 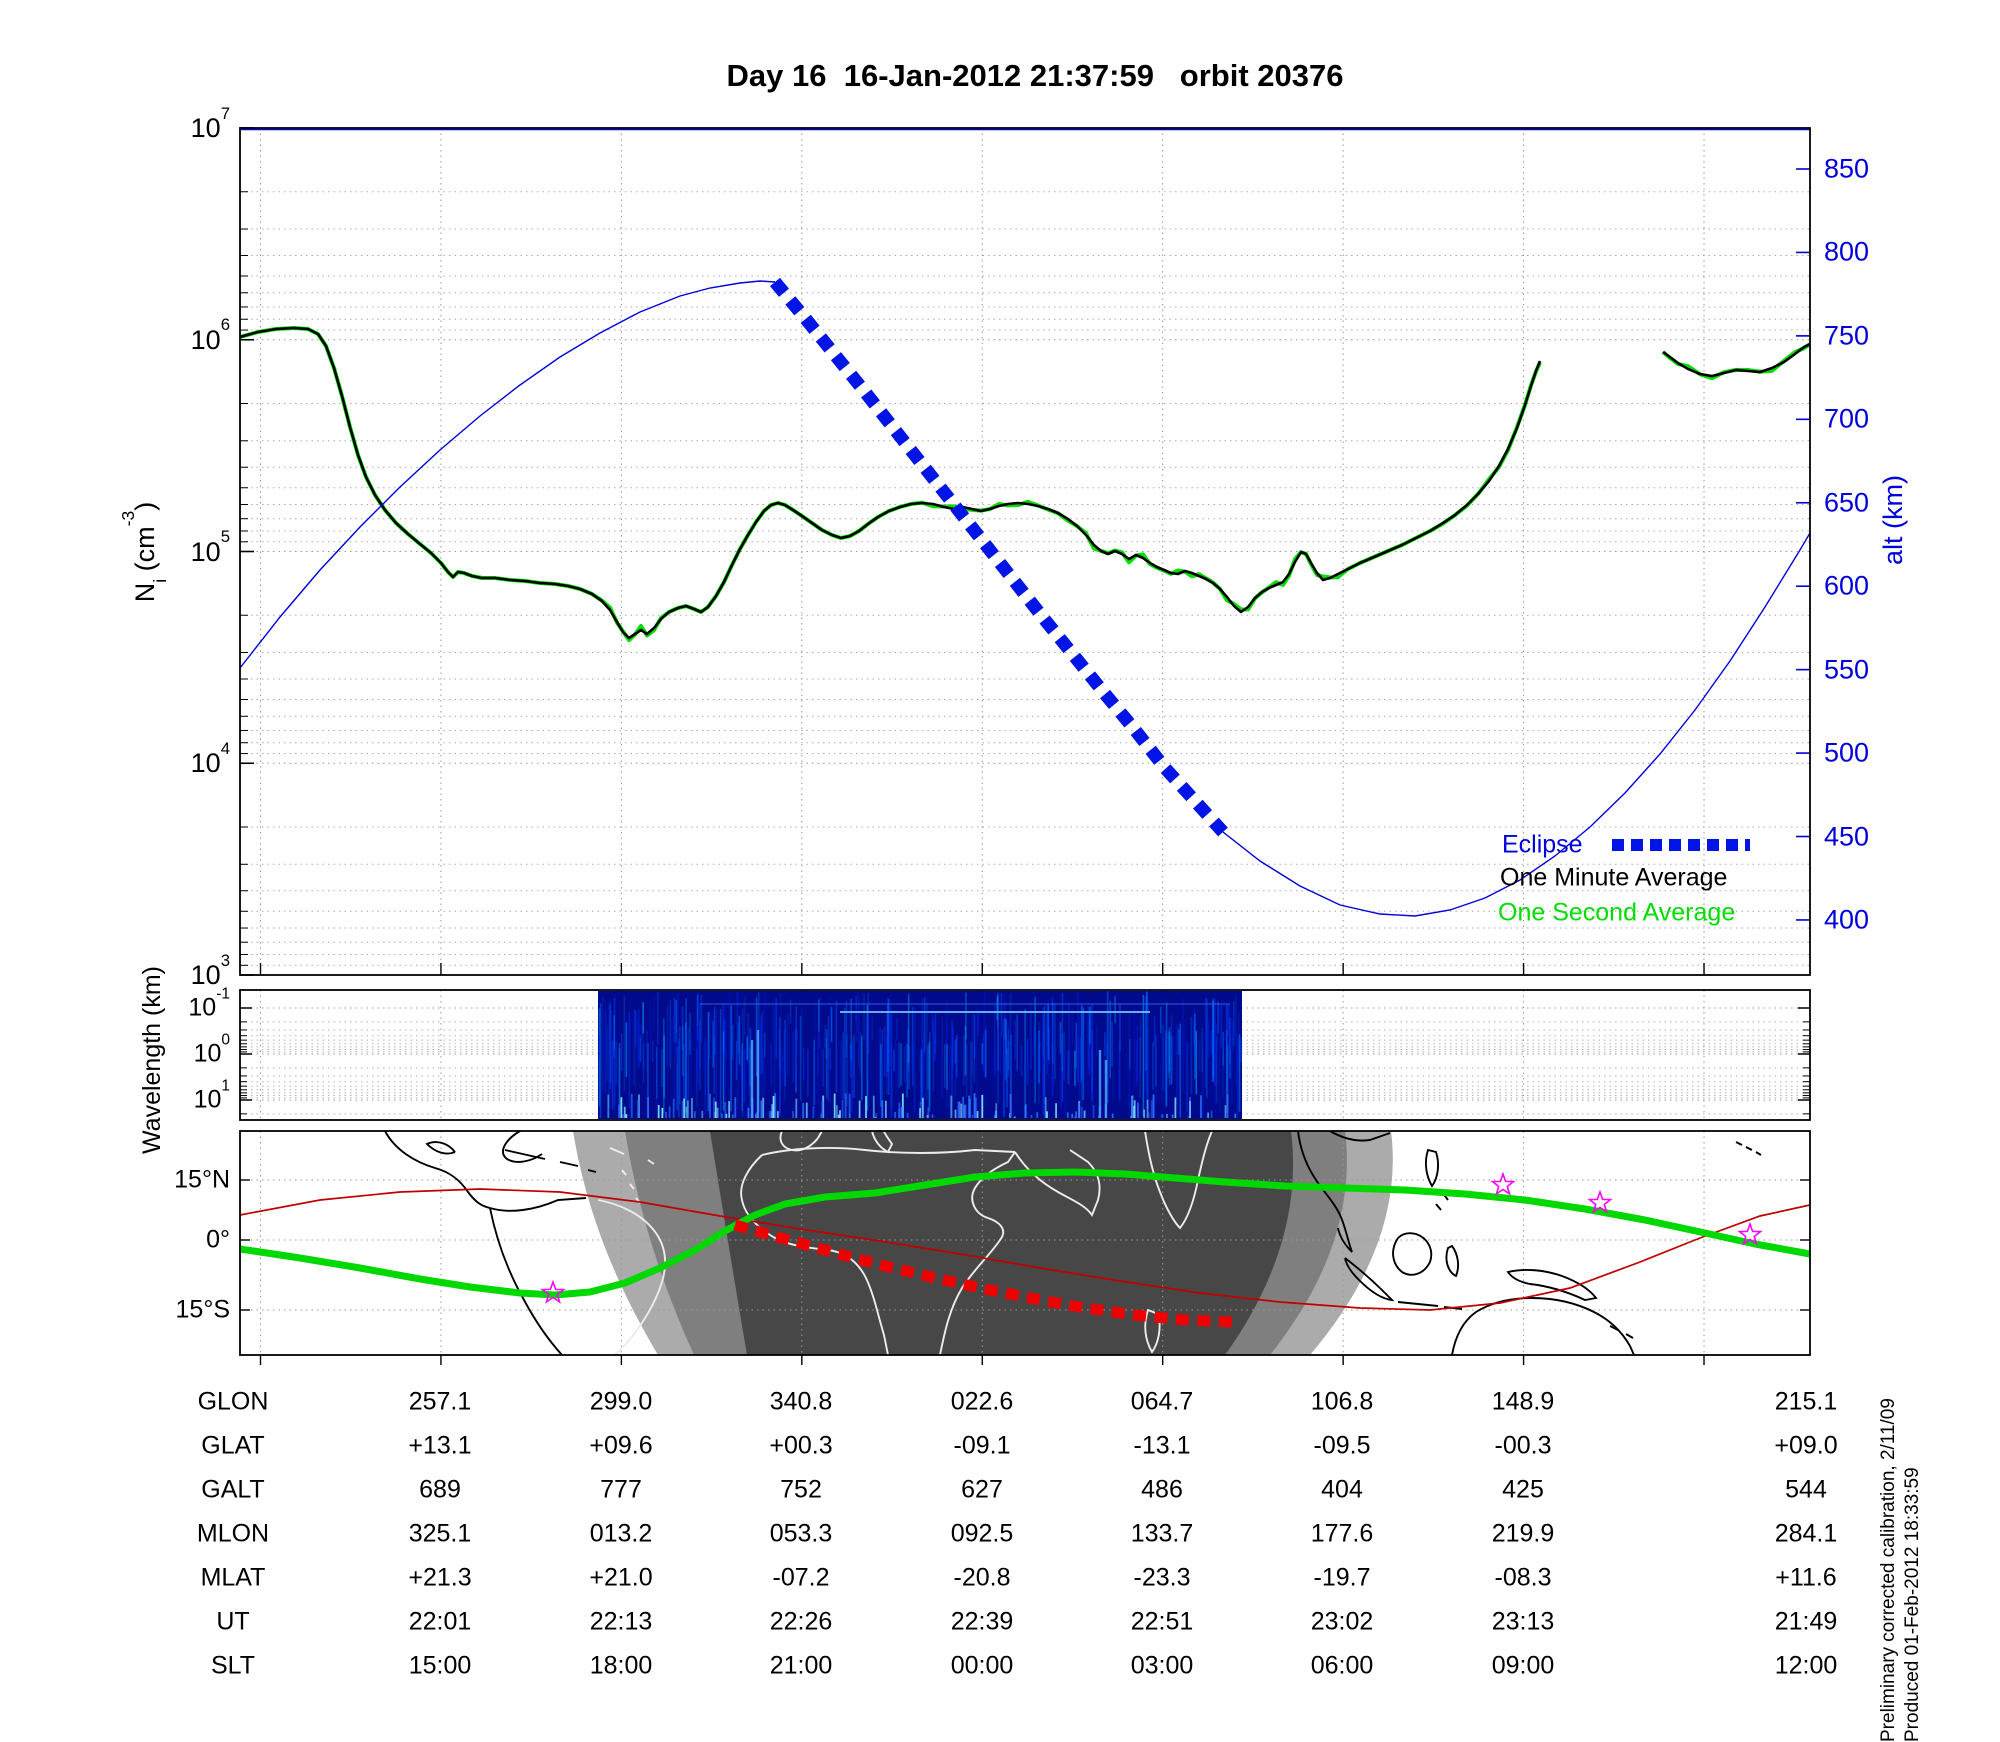 I want to click on wavelength-tick-label: 10⁰, so click(x=211, y=1049).